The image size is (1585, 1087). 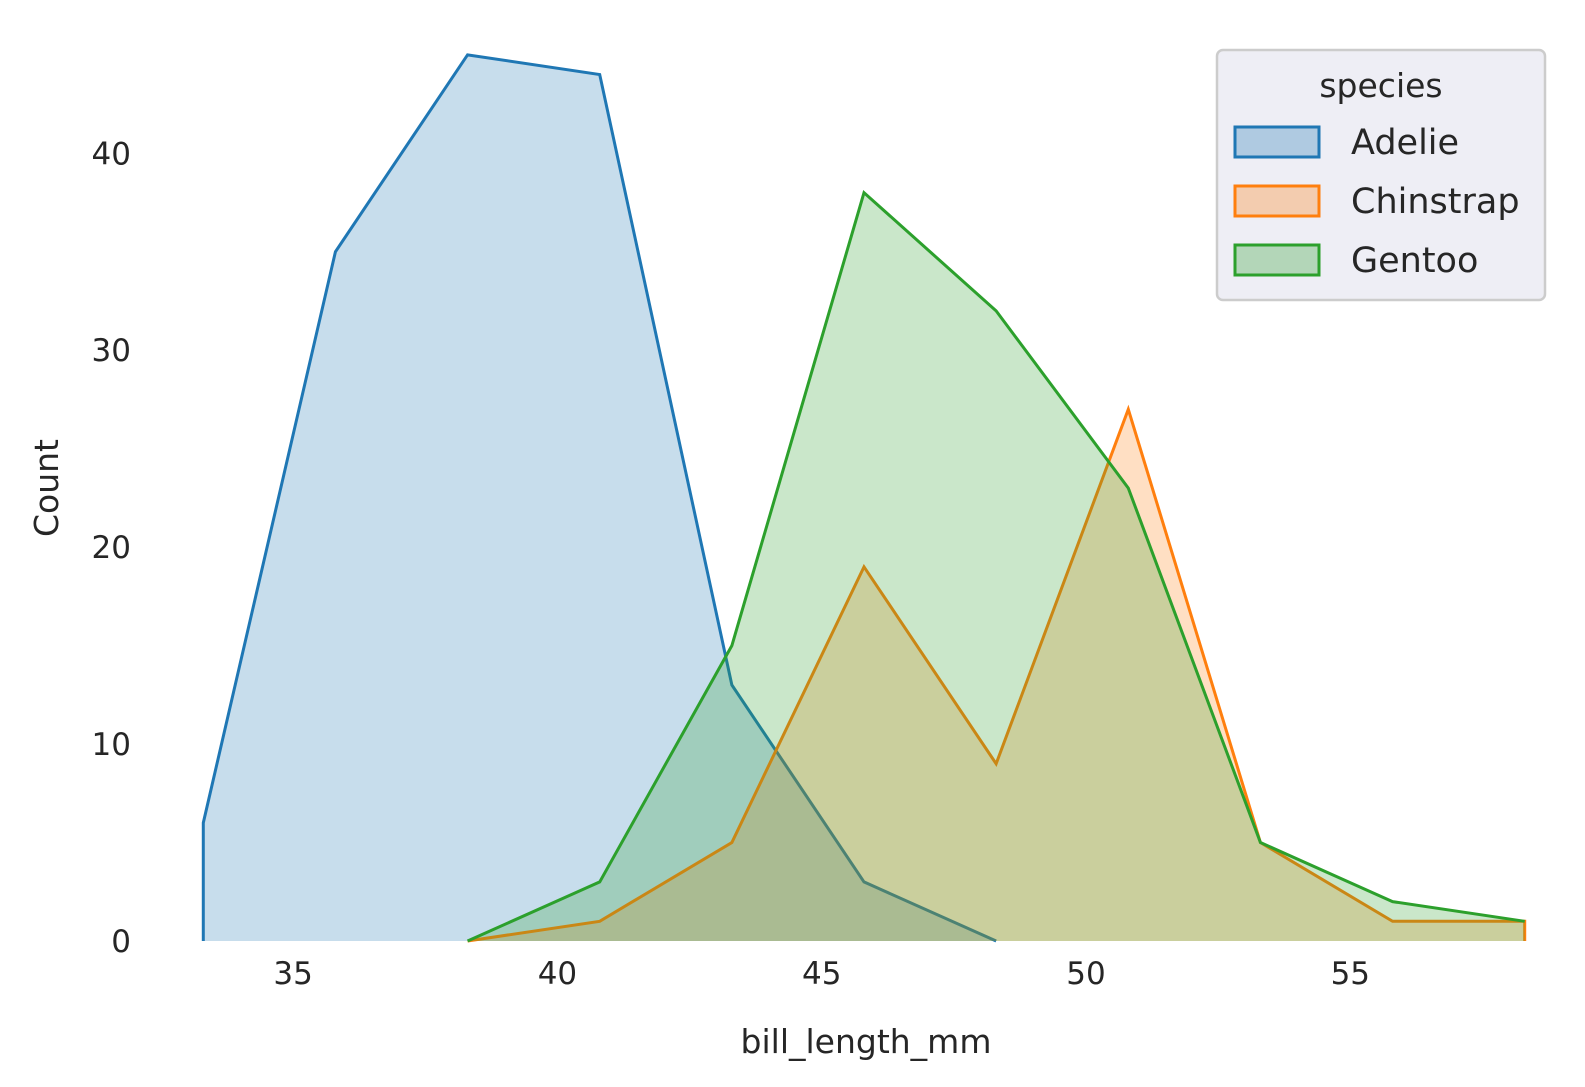 What do you see at coordinates (292, 974) in the screenshot?
I see `x-tick-label: 35` at bounding box center [292, 974].